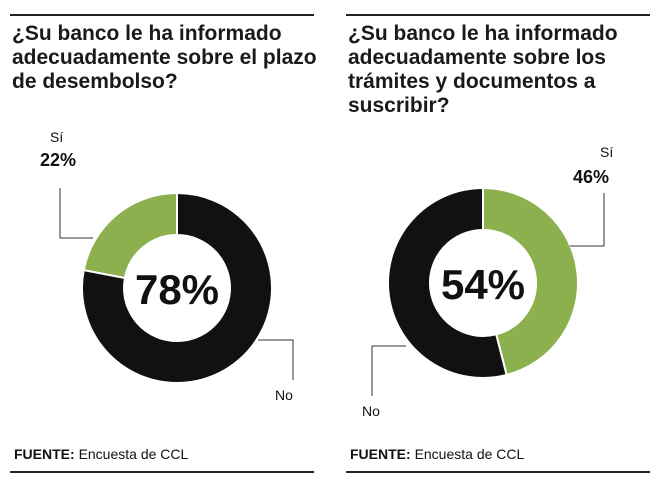 The width and height of the screenshot is (658, 484). What do you see at coordinates (530, 281) in the screenshot?
I see `slice-si` at bounding box center [530, 281].